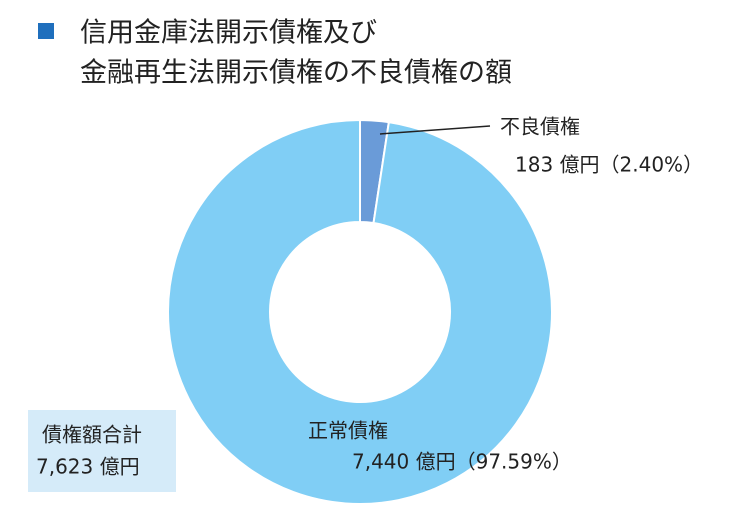 This screenshot has width=750, height=520. I want to click on total-box, so click(102, 451).